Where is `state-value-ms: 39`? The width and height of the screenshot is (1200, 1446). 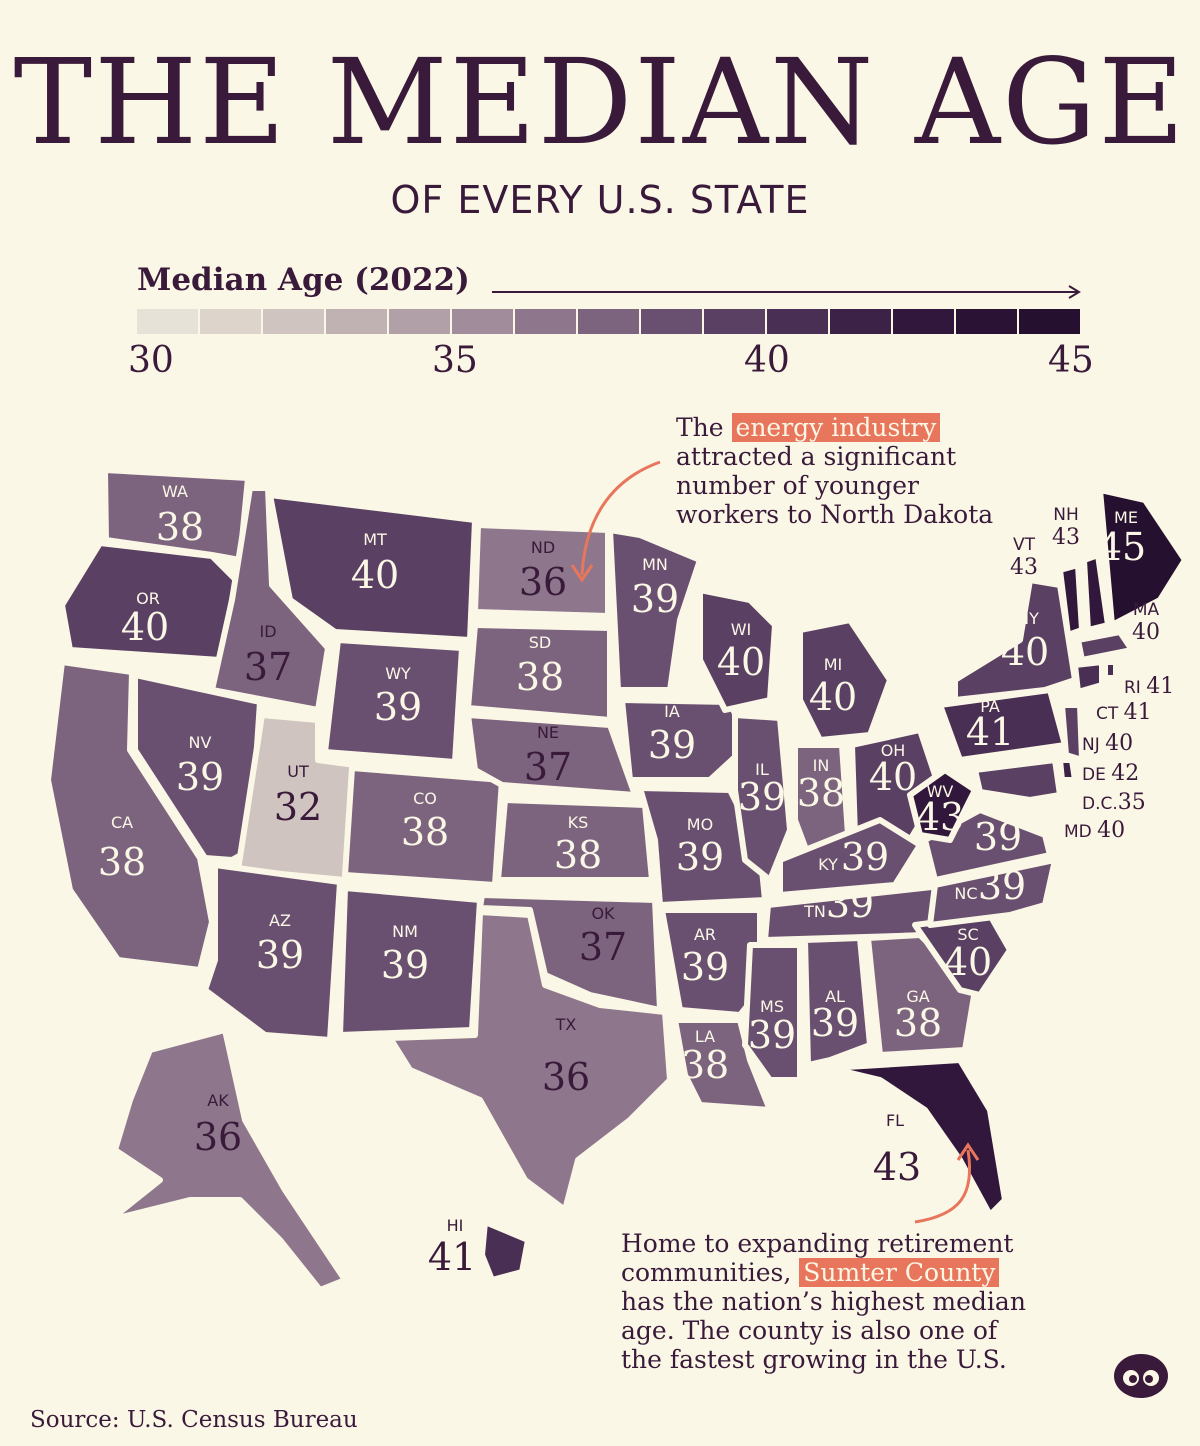 state-value-ms: 39 is located at coordinates (772, 1035).